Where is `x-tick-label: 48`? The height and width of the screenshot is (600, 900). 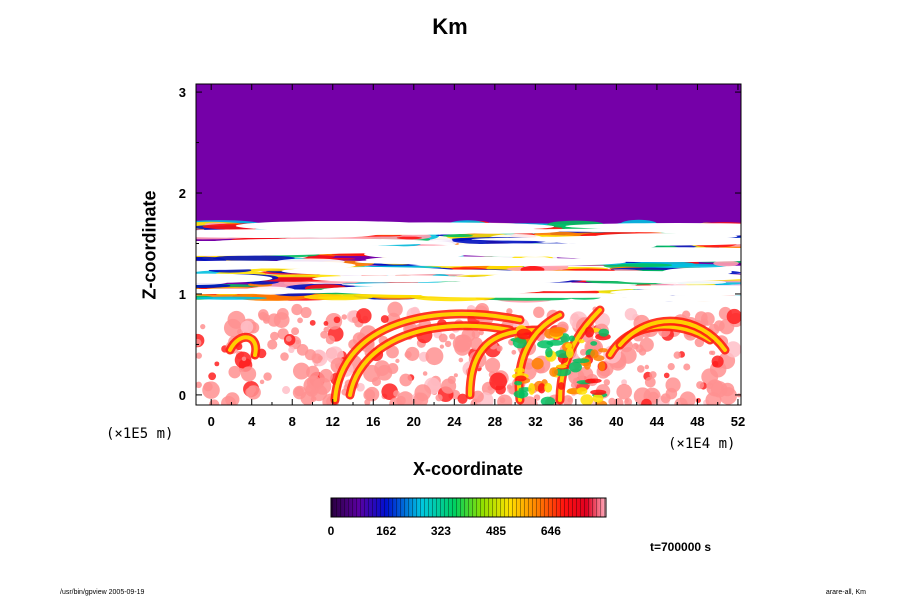 x-tick-label: 48 is located at coordinates (697, 421).